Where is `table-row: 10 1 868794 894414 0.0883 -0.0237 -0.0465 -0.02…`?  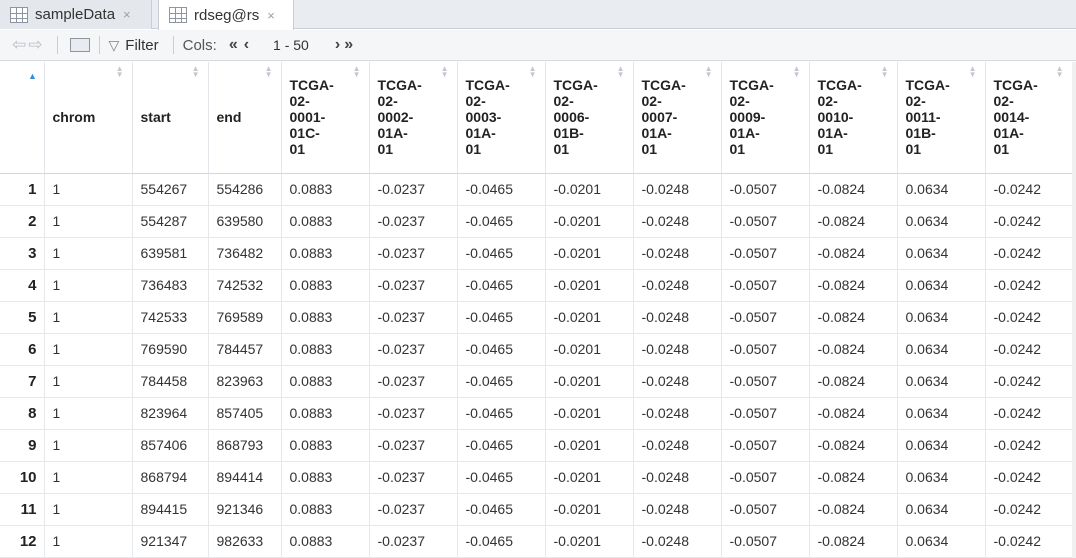
table-row: 10 1 868794 894414 0.0883 -0.0237 -0.0465 -0.02… is located at coordinates (536, 477).